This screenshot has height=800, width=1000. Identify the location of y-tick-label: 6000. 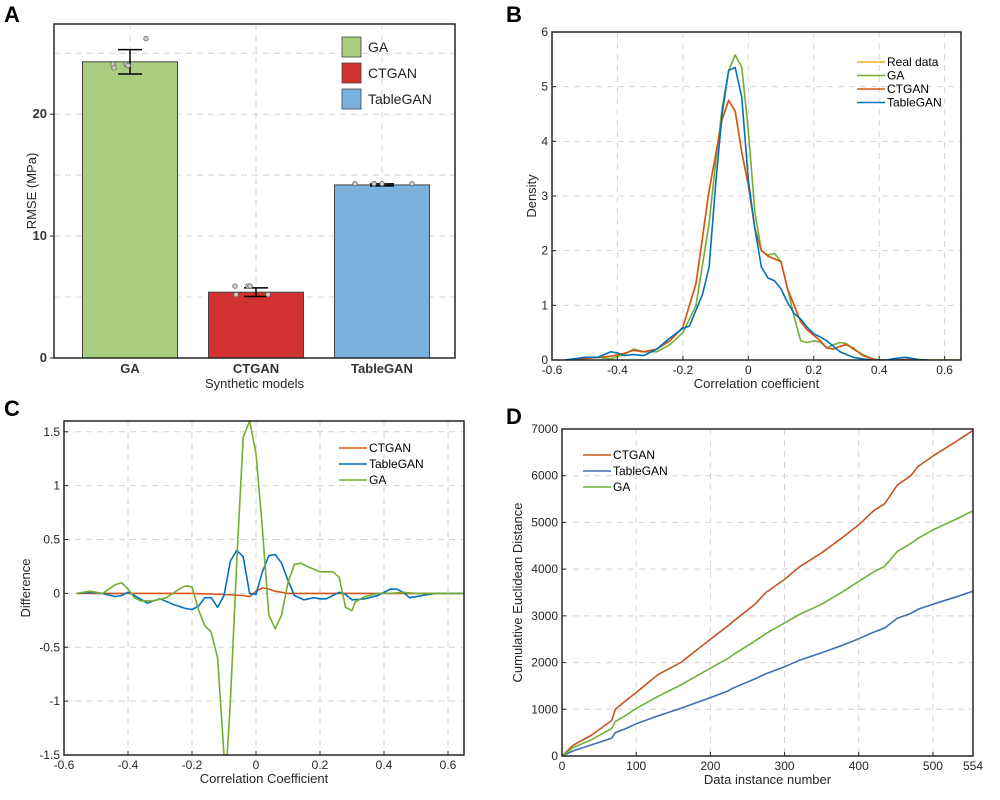
(544, 476).